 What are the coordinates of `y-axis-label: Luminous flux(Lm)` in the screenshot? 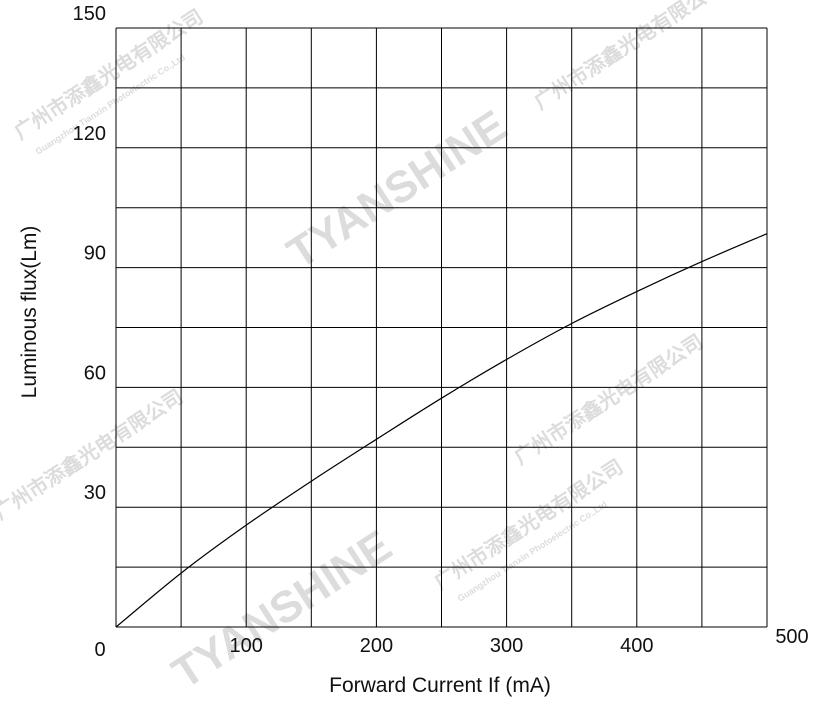 It's located at (29, 312).